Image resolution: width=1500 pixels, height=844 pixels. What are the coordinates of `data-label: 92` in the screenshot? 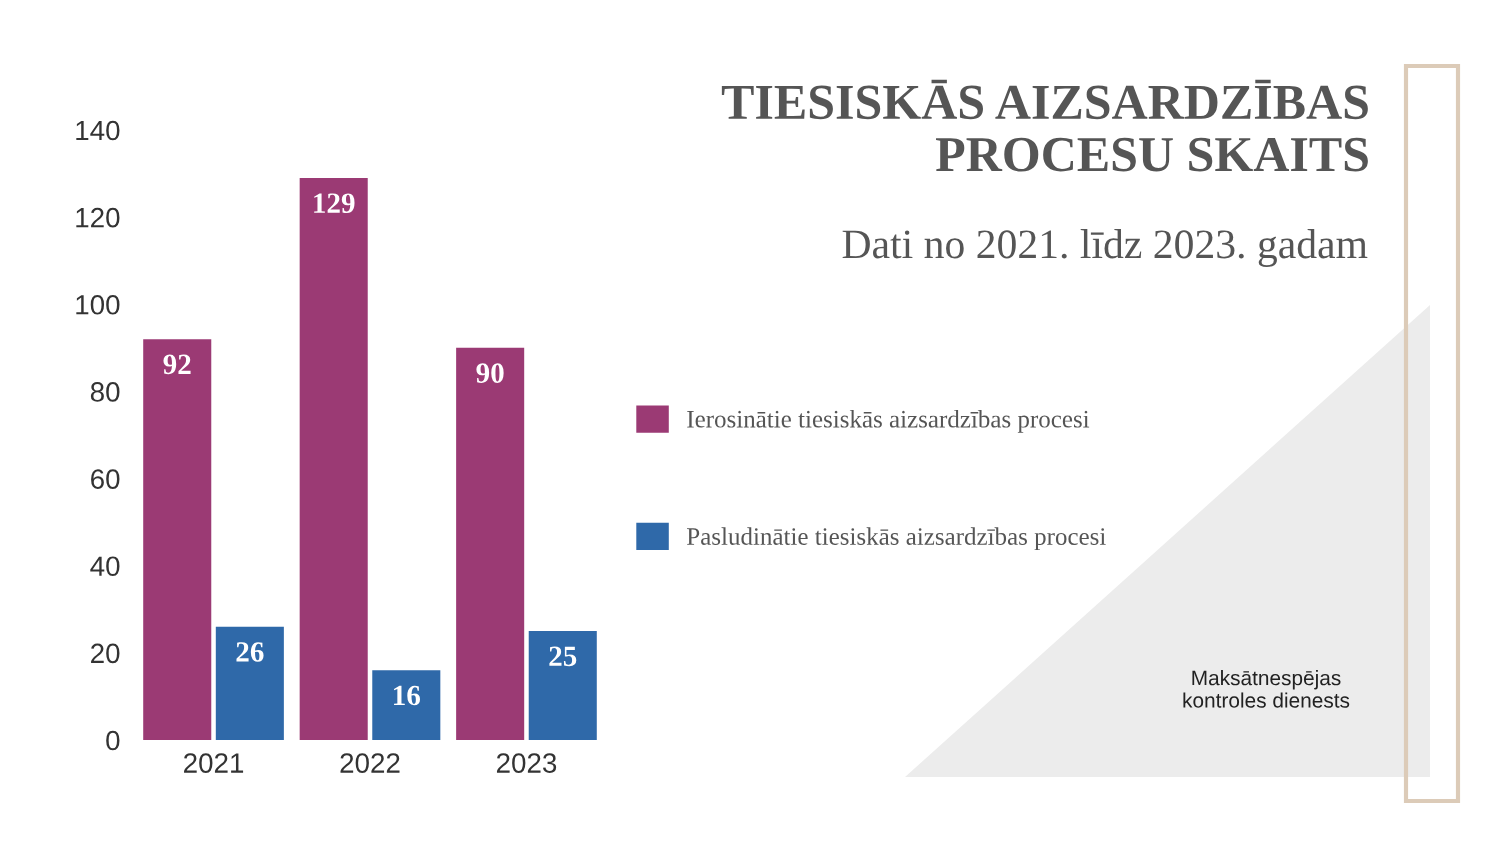 It's located at (177, 364).